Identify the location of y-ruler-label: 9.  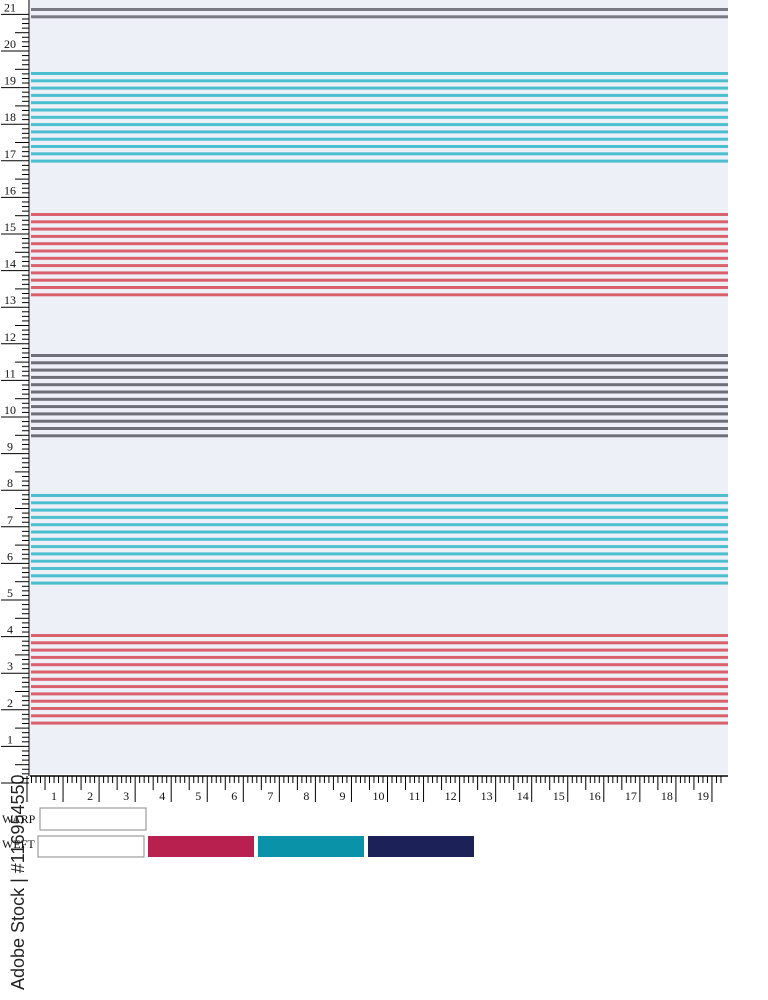
(10, 447).